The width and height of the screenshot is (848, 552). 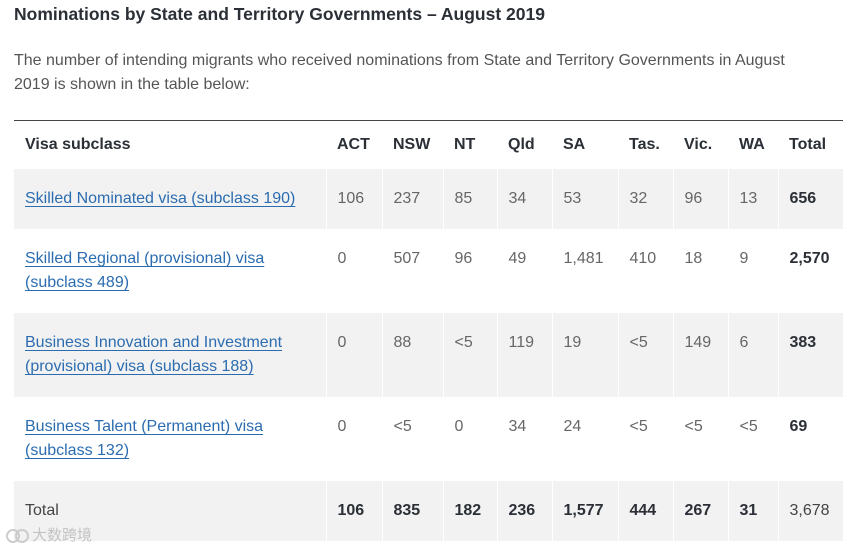 I want to click on watermark: 大数跨境, so click(x=49, y=534).